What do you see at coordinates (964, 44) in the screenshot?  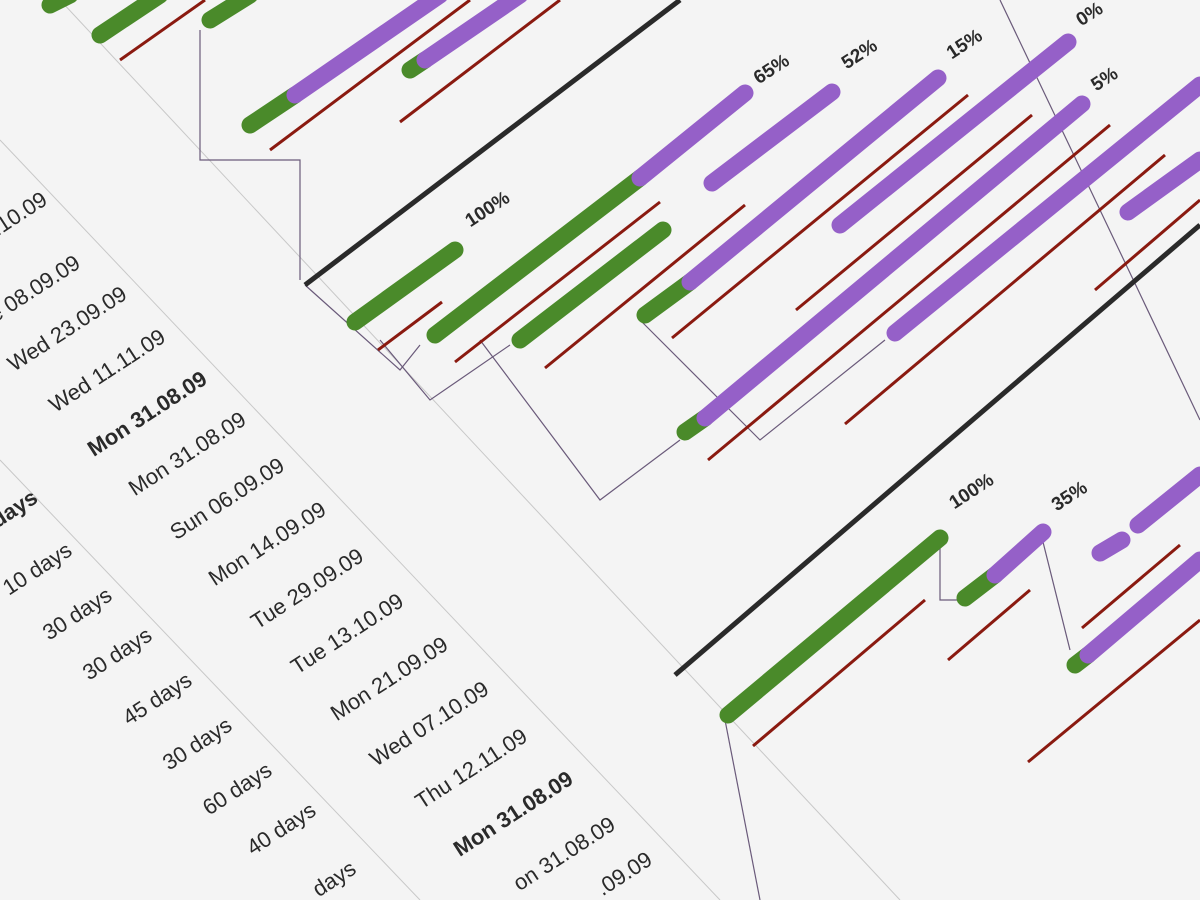 I see `percent-complete: 15%` at bounding box center [964, 44].